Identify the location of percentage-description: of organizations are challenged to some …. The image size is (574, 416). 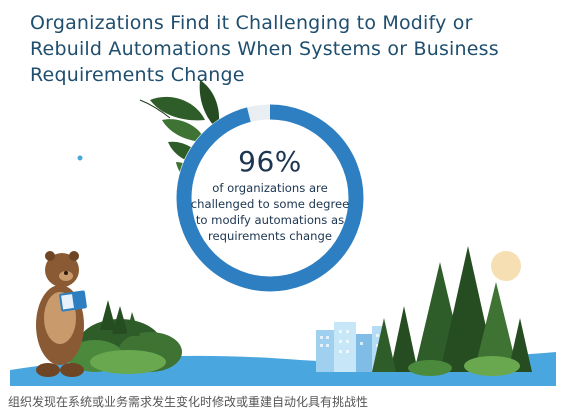
(270, 212).